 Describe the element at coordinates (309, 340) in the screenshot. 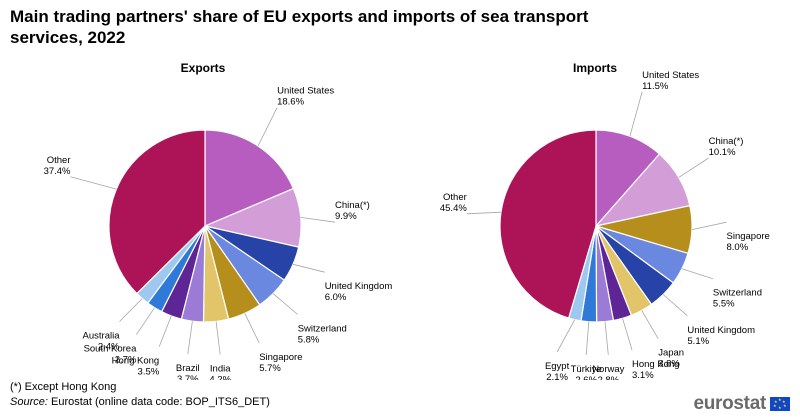

I see `exports-value-switzerland: 5.8%` at that location.